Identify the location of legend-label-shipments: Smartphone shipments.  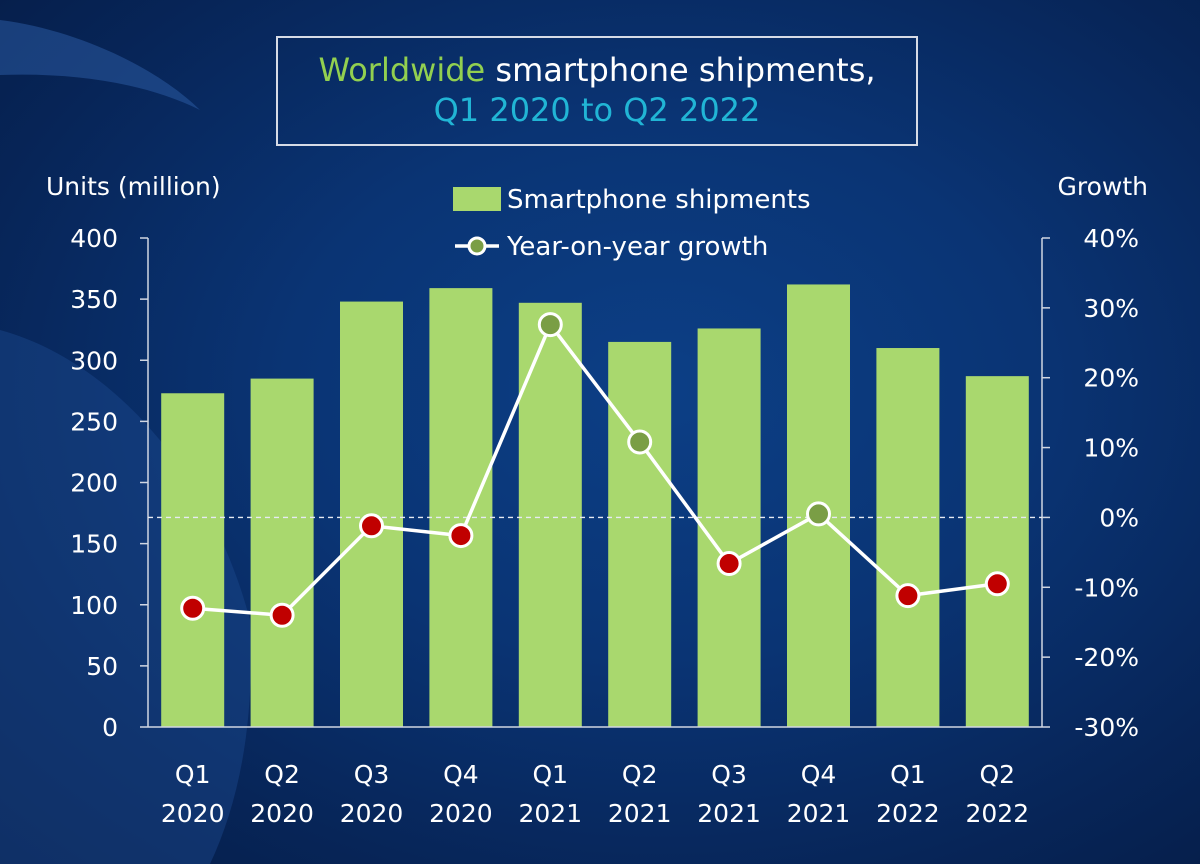
(659, 200).